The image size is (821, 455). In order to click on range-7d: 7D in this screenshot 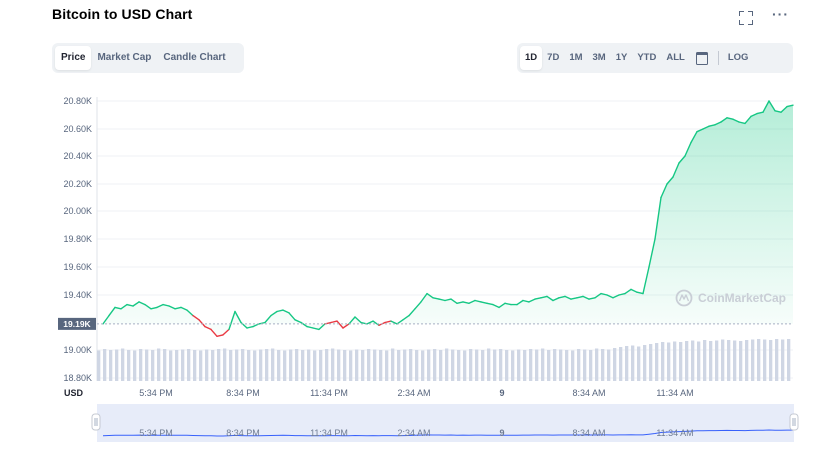, I will do `click(553, 57)`.